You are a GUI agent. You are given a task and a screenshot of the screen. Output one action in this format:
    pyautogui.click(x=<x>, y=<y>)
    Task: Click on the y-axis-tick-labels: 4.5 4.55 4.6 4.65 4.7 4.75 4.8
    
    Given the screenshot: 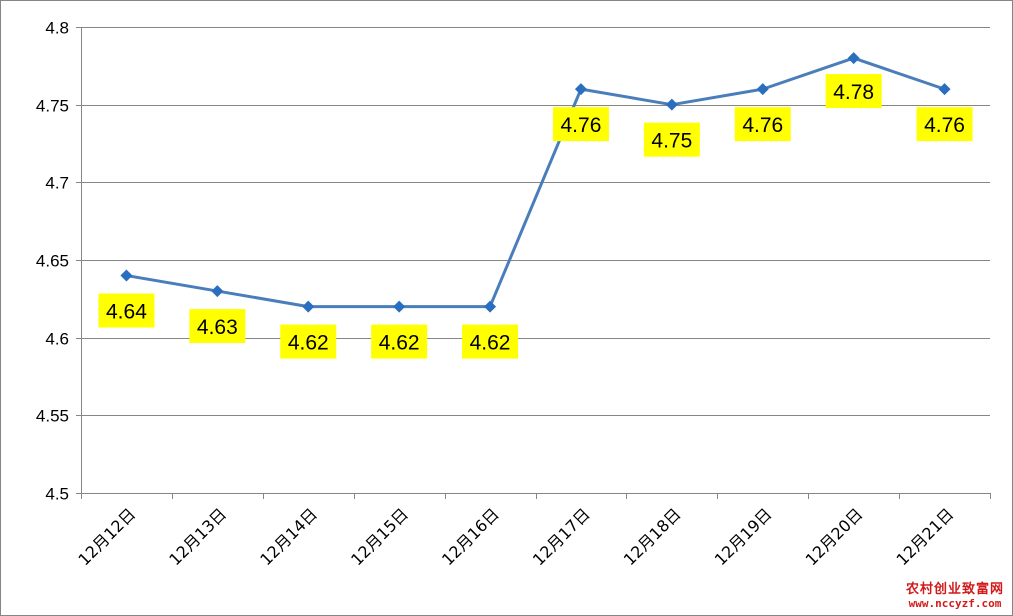 What is the action you would take?
    pyautogui.click(x=52, y=261)
    